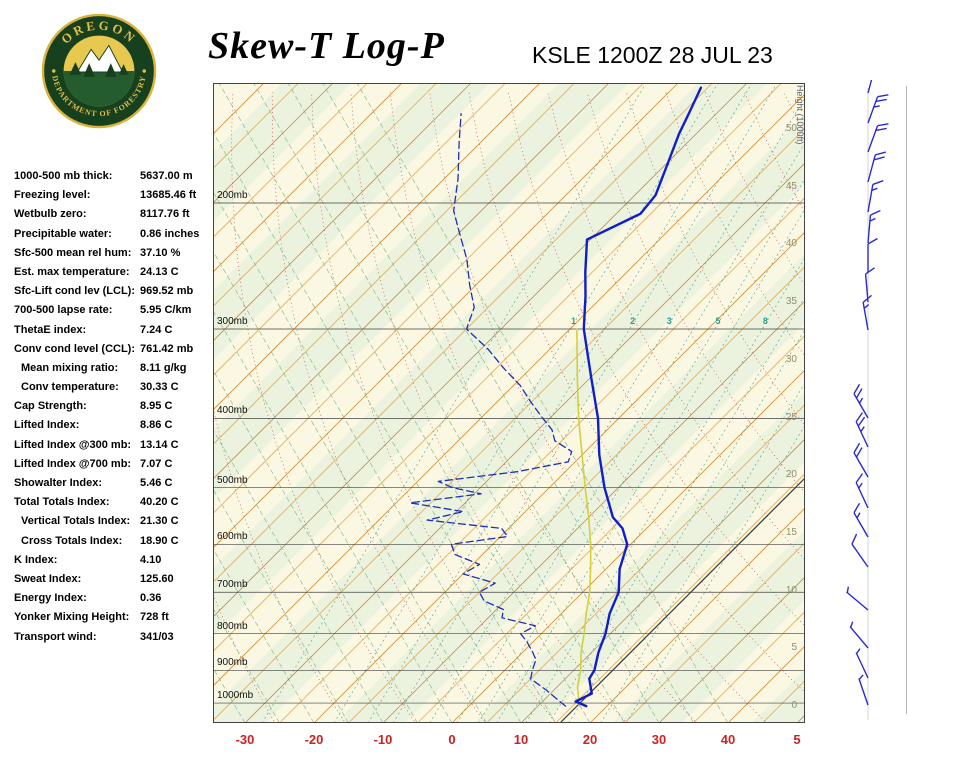  Describe the element at coordinates (245, 739) in the screenshot. I see `temp-tick: -30` at that location.